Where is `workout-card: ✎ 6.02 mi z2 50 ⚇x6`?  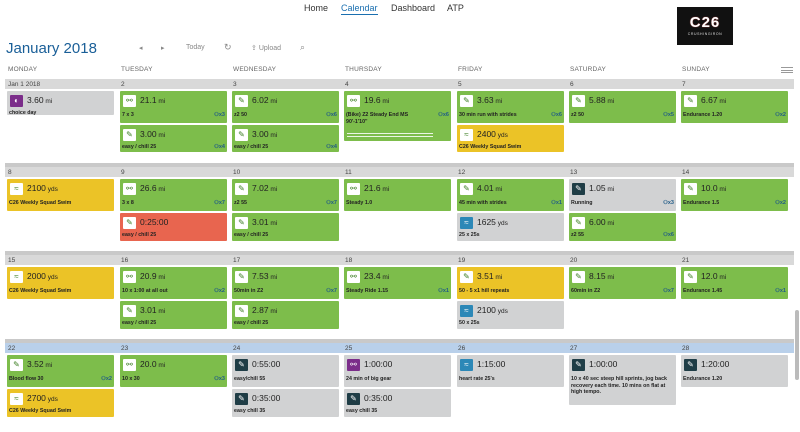
workout-card: ✎ 6.02 mi z2 50 ⚇x6 is located at coordinates (285, 107).